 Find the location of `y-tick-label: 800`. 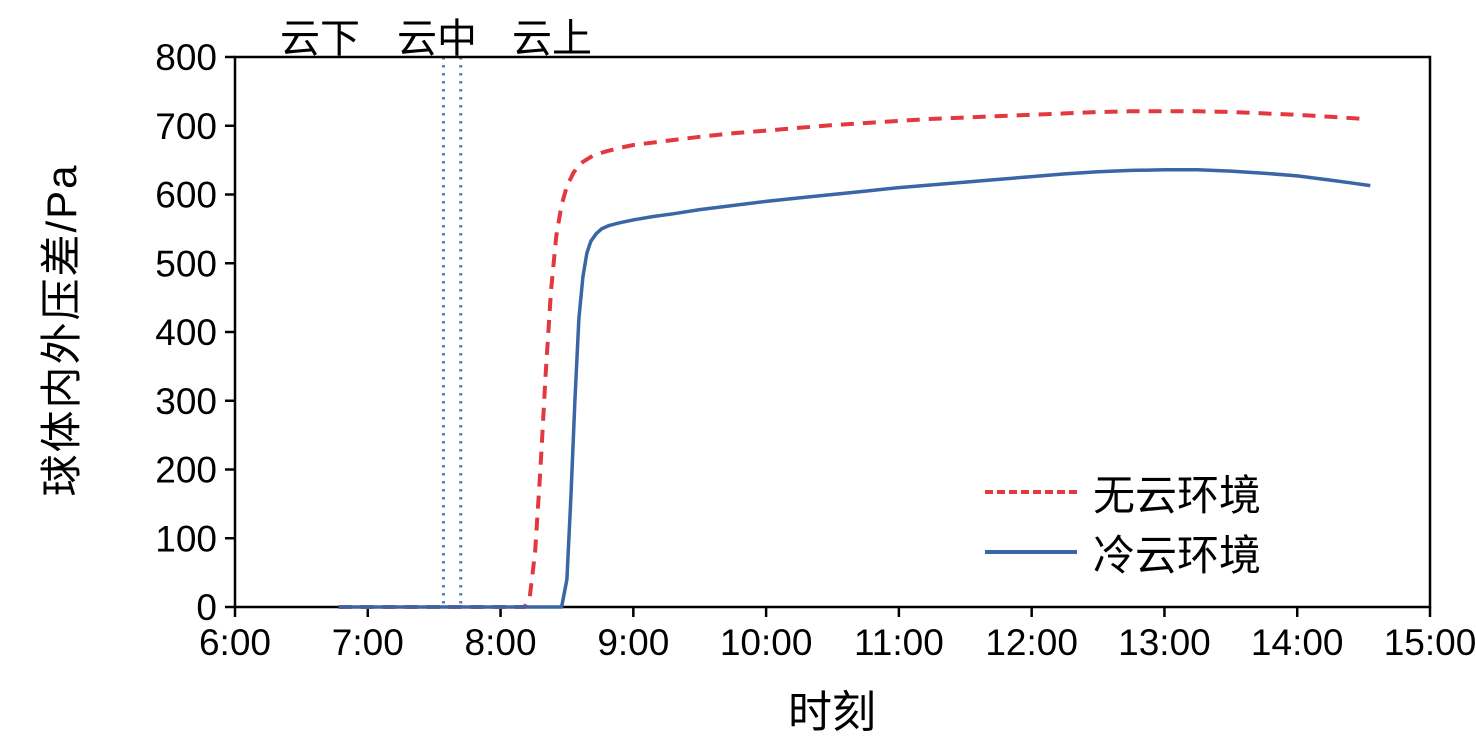

y-tick-label: 800 is located at coordinates (186, 57).